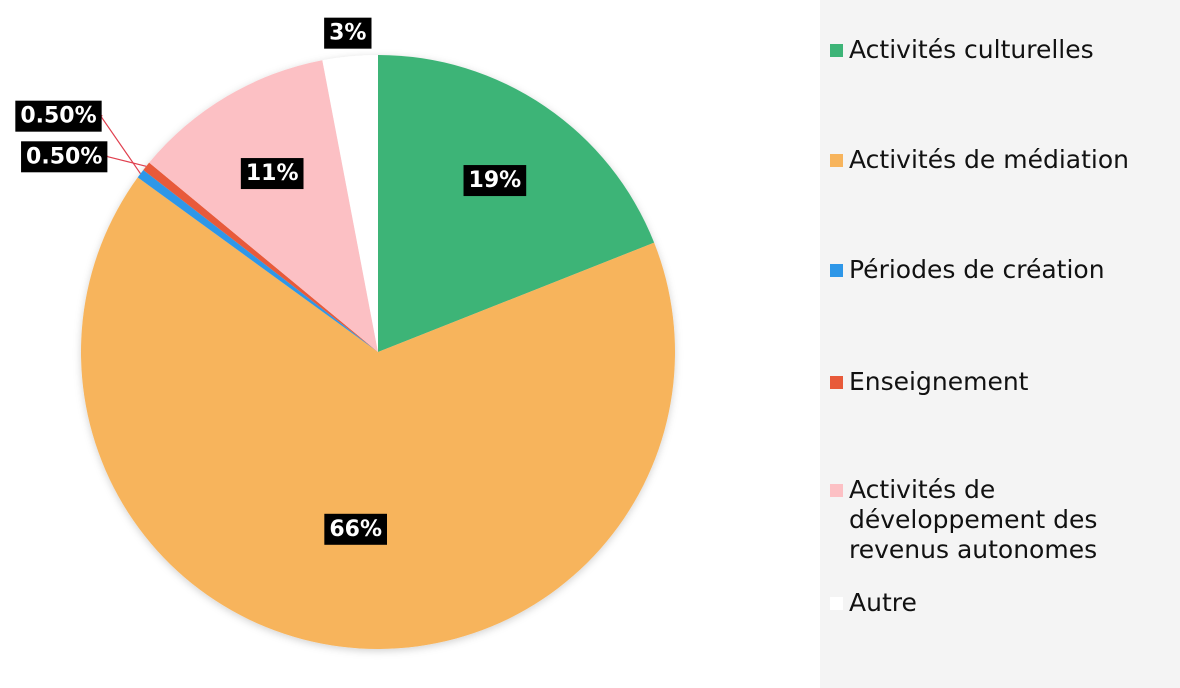 This screenshot has height=688, width=1180. I want to click on leader-line, so click(126, 161).